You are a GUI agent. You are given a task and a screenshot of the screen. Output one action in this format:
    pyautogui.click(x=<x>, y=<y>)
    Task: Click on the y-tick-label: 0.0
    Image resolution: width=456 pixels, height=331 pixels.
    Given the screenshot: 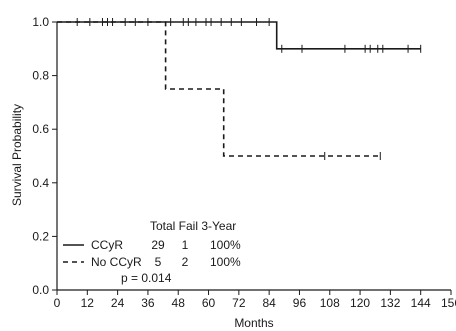 What is the action you would take?
    pyautogui.click(x=40, y=290)
    